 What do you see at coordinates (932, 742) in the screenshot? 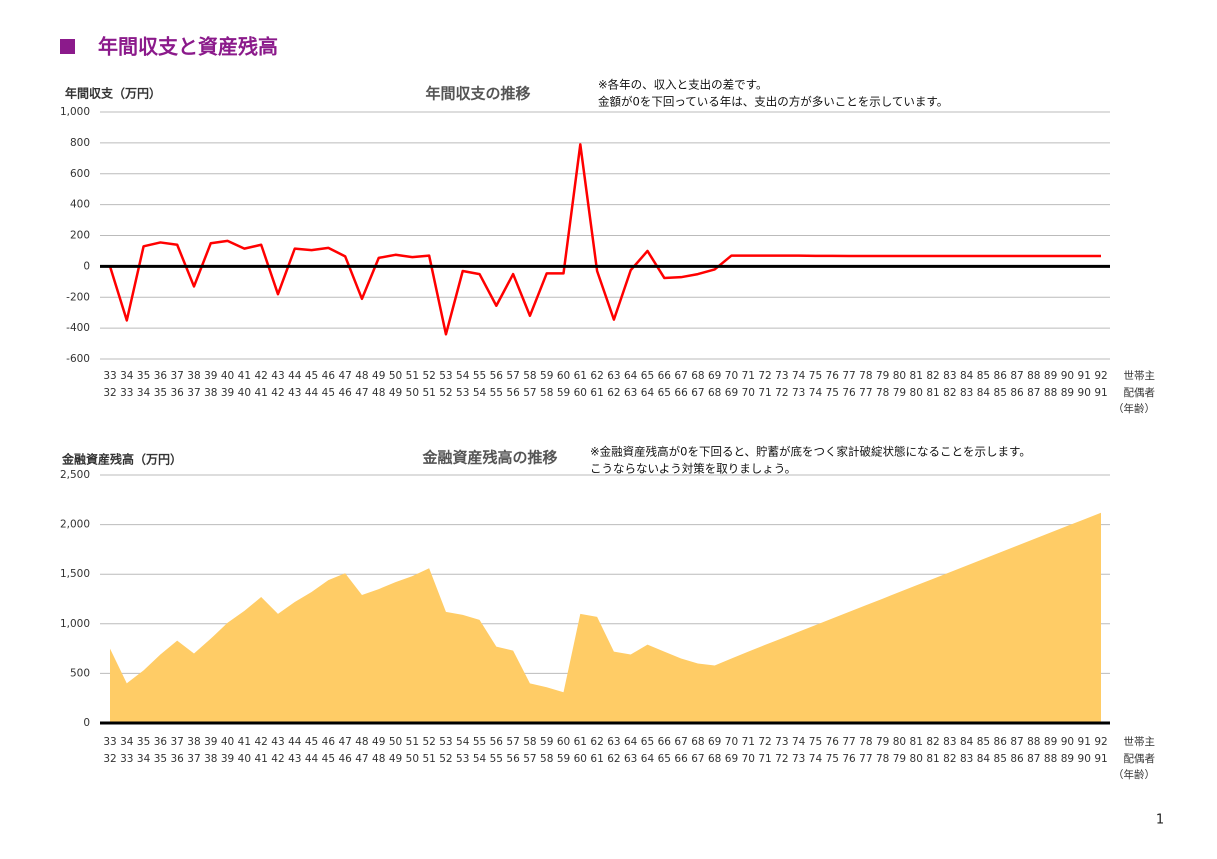
I see `x-tick-label: 82` at bounding box center [932, 742].